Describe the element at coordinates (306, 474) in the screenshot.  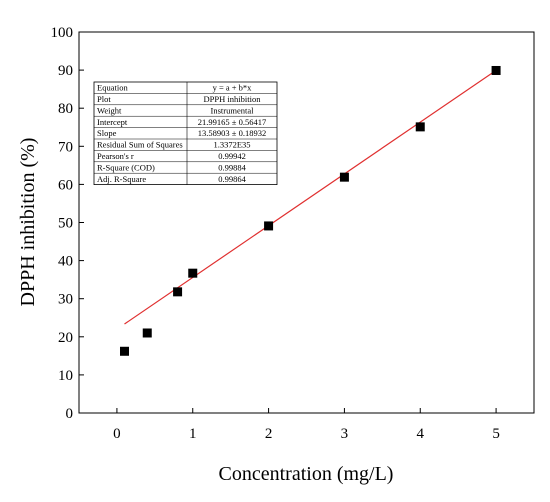
I see `x-axis-title: Concentration (mg/L)` at that location.